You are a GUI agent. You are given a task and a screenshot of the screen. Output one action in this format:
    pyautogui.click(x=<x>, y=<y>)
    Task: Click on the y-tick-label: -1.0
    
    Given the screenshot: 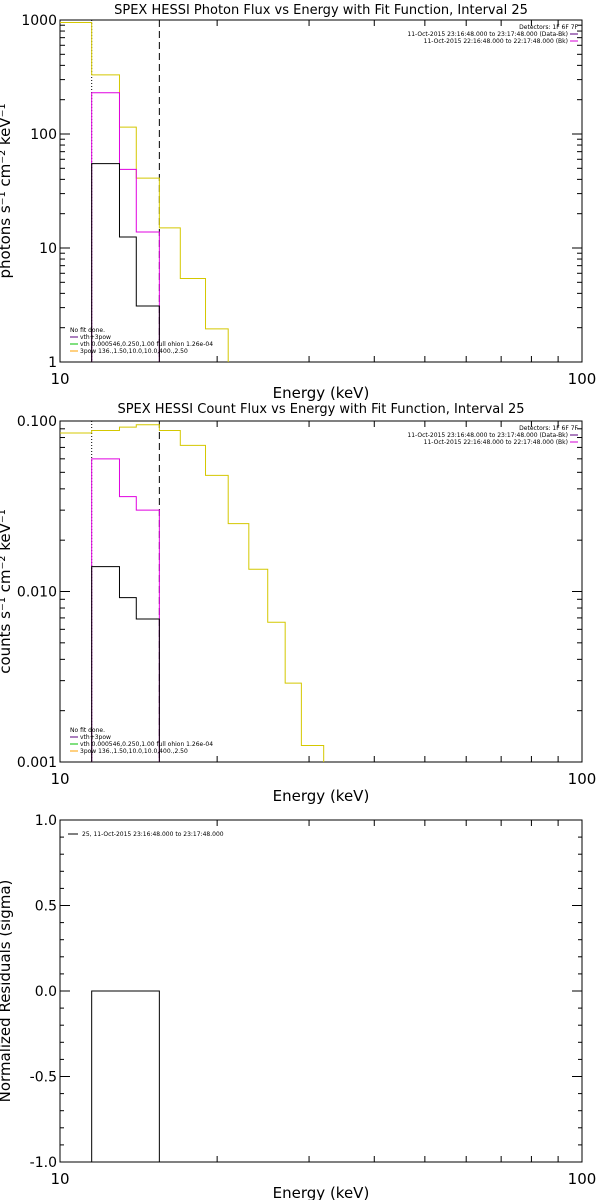 What is the action you would take?
    pyautogui.click(x=43, y=1163)
    